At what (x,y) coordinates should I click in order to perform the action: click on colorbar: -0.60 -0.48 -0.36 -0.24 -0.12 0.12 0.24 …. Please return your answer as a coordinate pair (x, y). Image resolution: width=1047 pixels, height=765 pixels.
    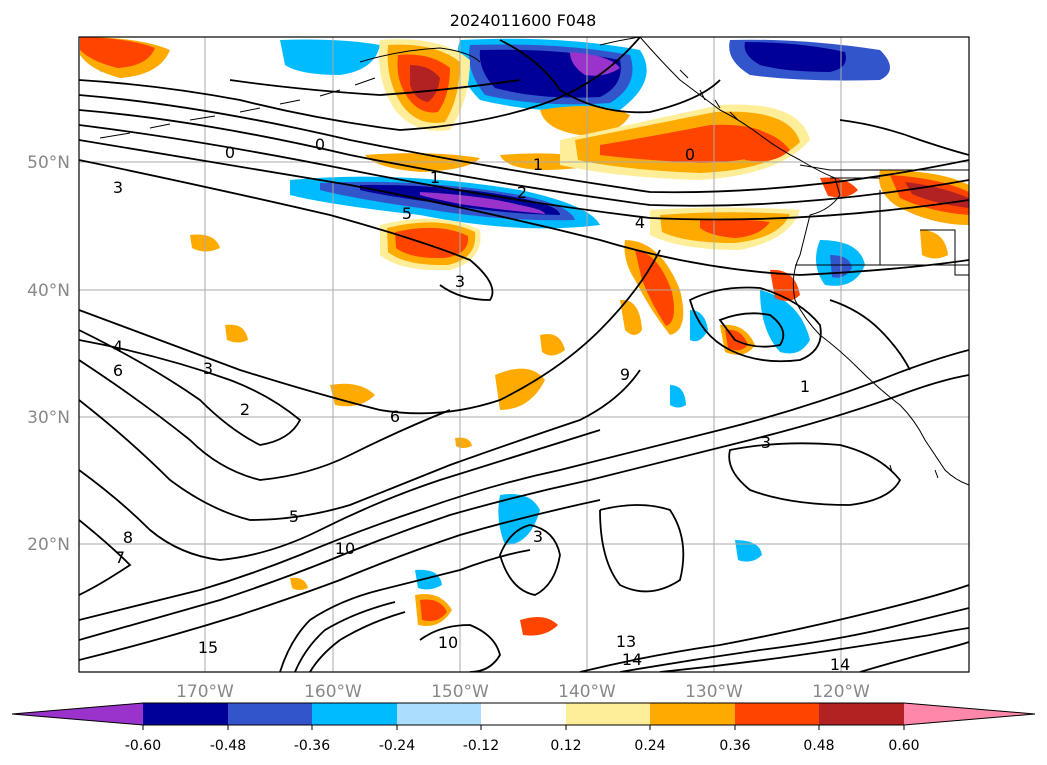
    Looking at the image, I should click on (523, 728).